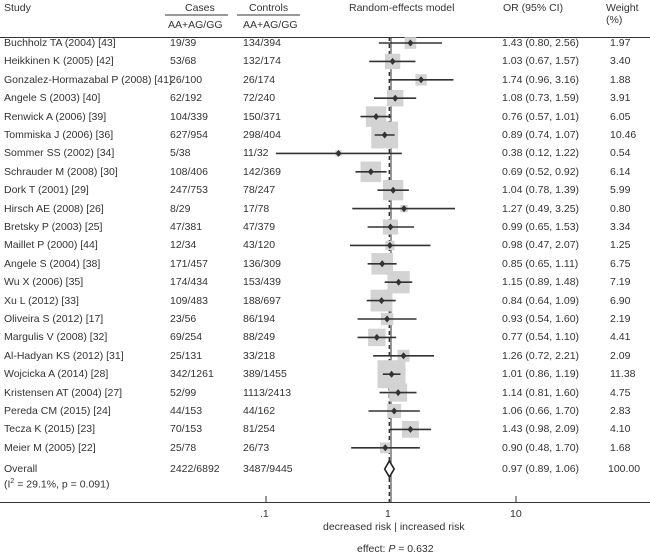 This screenshot has height=554, width=650. What do you see at coordinates (620, 43) in the screenshot?
I see `weight-value: 1.97` at bounding box center [620, 43].